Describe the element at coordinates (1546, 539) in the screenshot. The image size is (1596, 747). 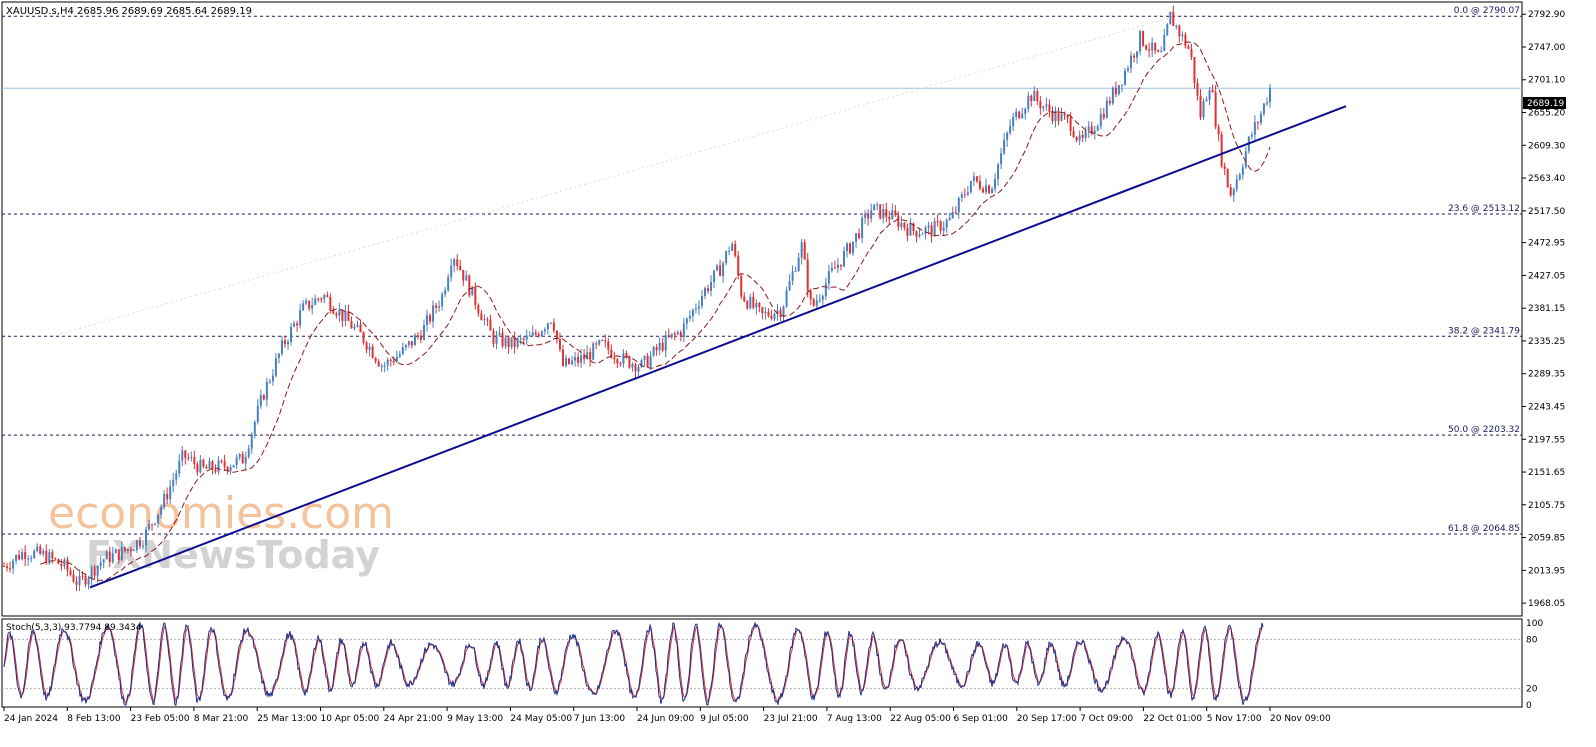
I see `price-tick-label: 2059.85` at that location.